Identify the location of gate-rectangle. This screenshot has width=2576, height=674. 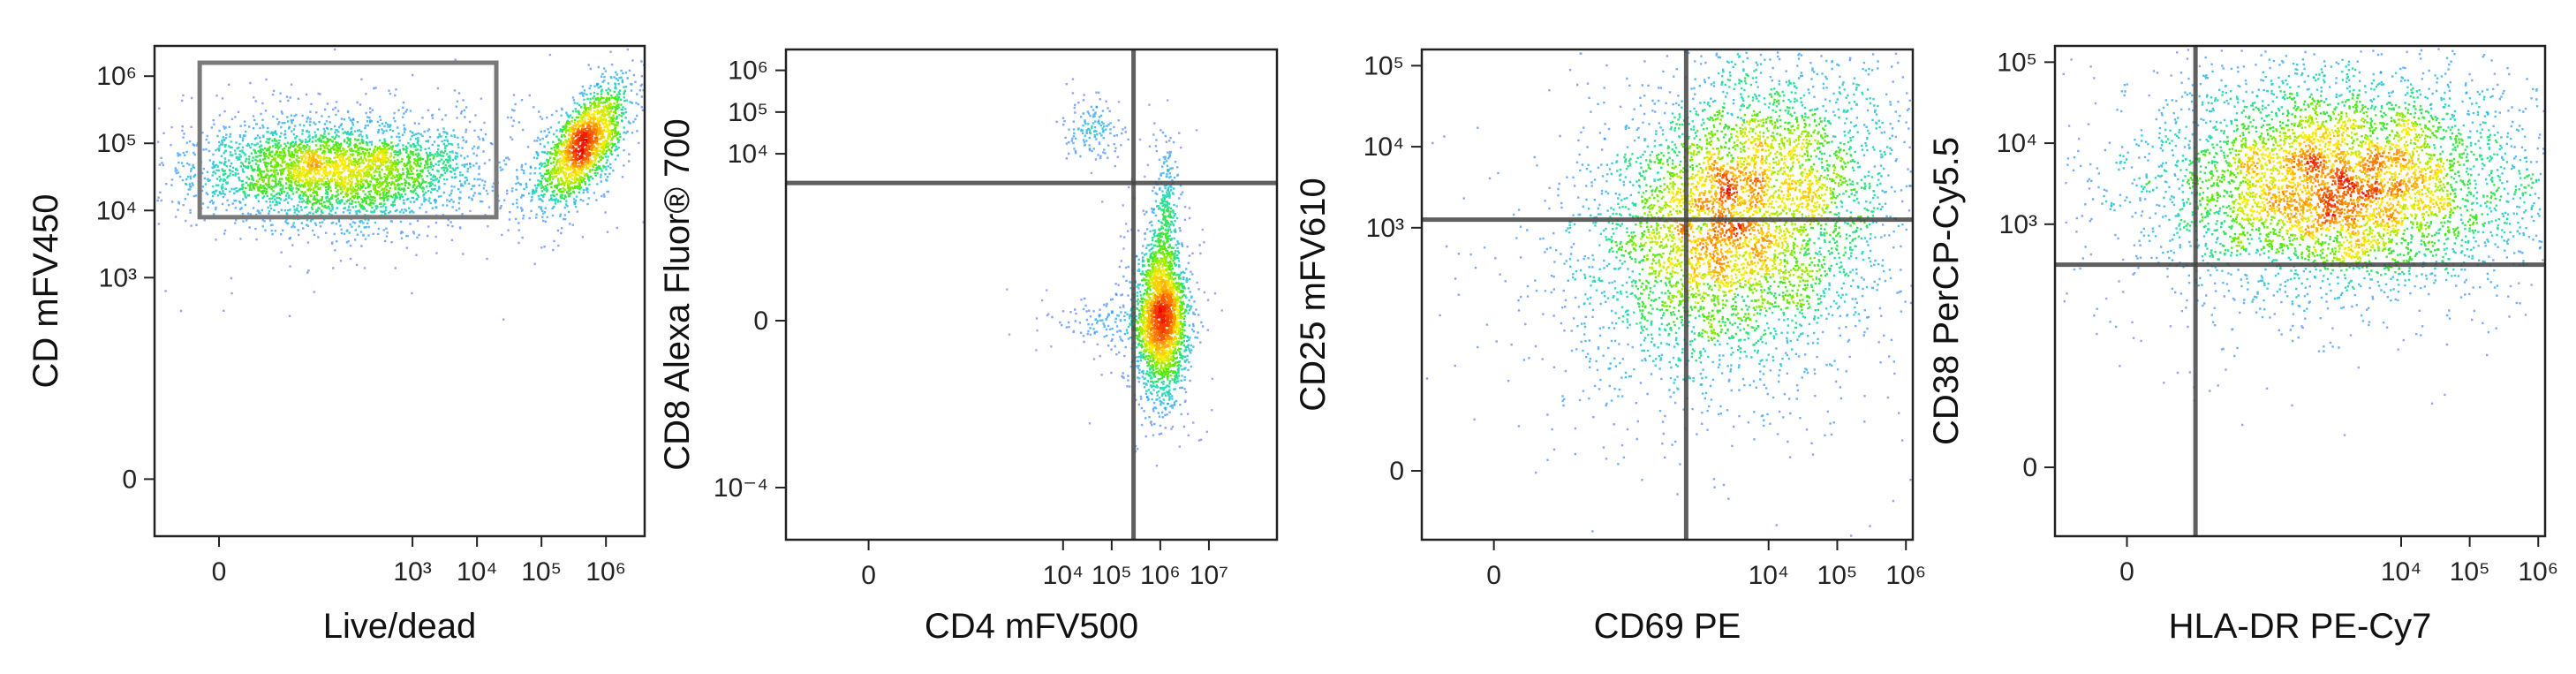
(348, 140).